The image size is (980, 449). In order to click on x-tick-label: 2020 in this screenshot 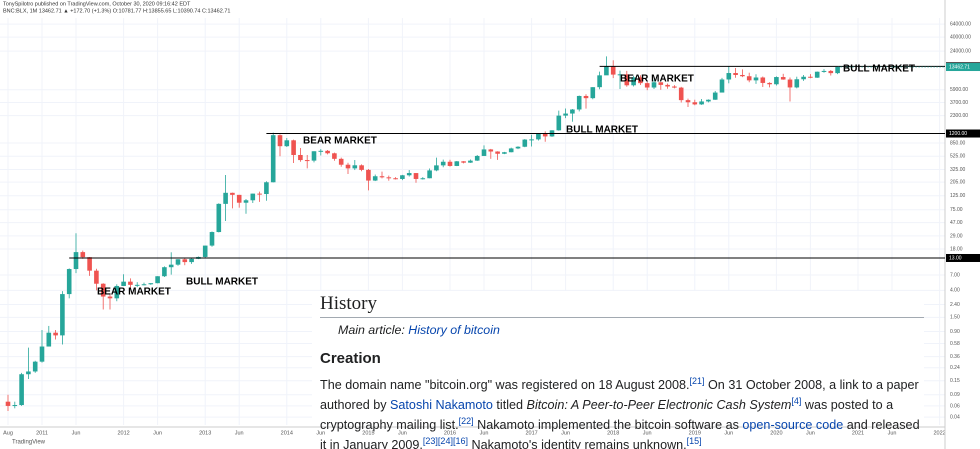, I will do `click(776, 433)`.